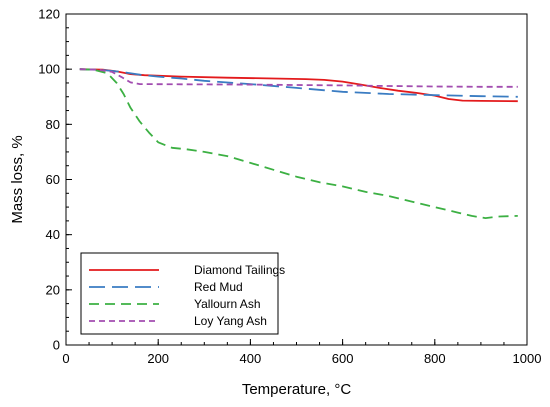  What do you see at coordinates (218, 287) in the screenshot?
I see `legend-label: Red Mud` at bounding box center [218, 287].